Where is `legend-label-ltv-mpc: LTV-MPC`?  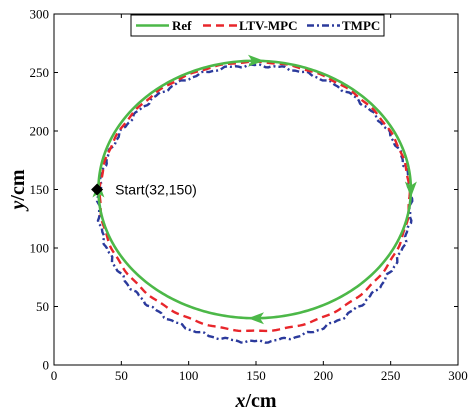
legend-label-ltv-mpc: LTV-MPC is located at coordinates (268, 25).